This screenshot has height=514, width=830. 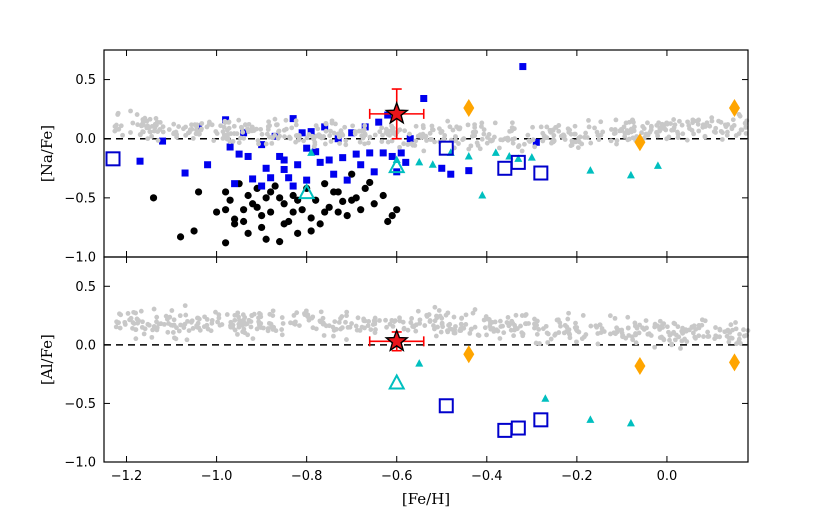 What do you see at coordinates (397, 165) in the screenshot?
I see `open-cyan-triangle` at bounding box center [397, 165].